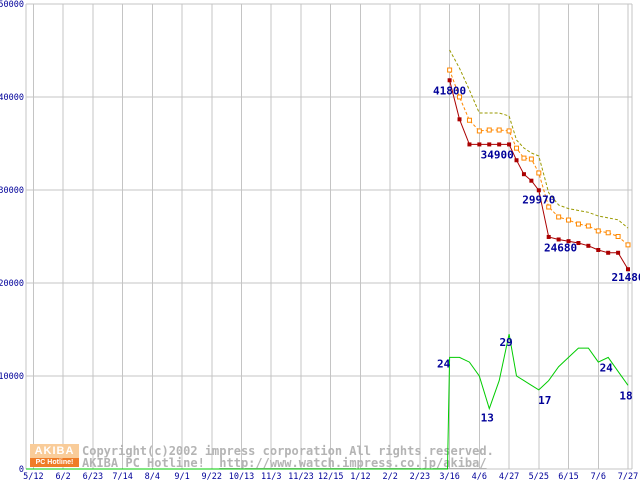  I want to click on x-tick-label: 12/15, so click(331, 476).